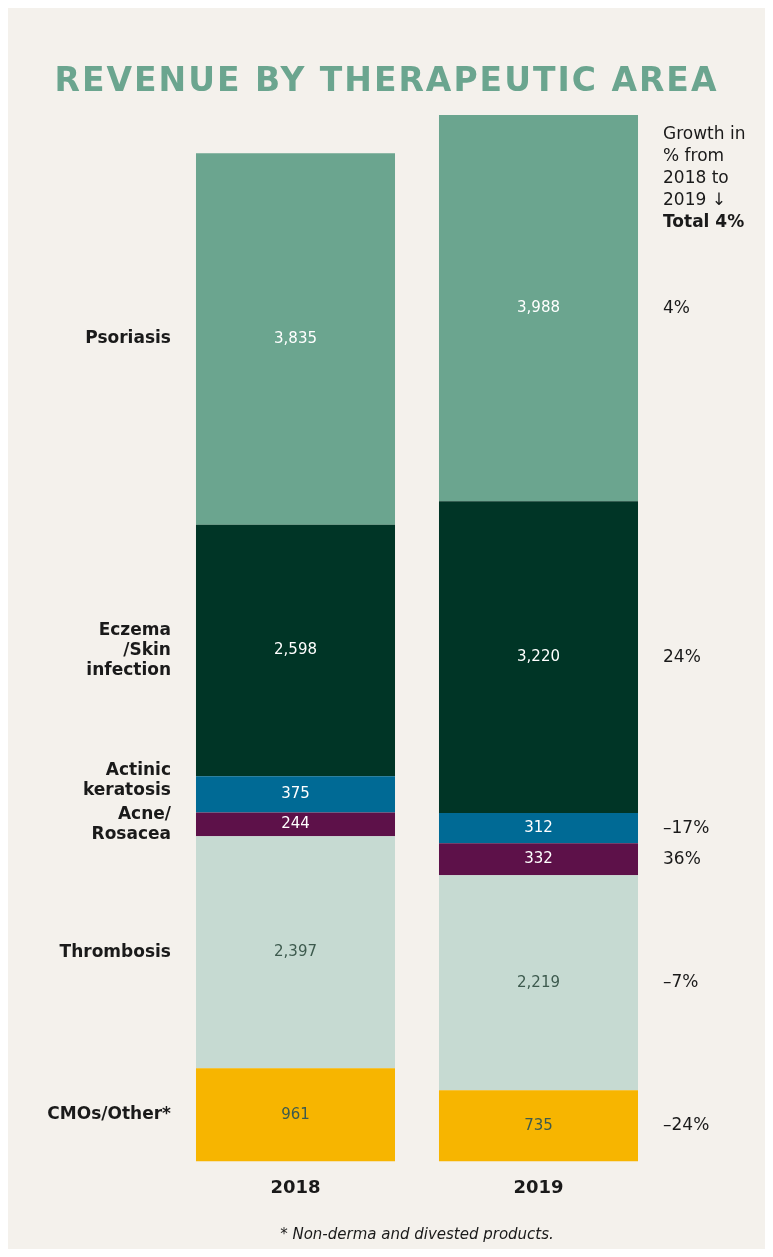  I want to click on data-label: 735, so click(538, 1124).